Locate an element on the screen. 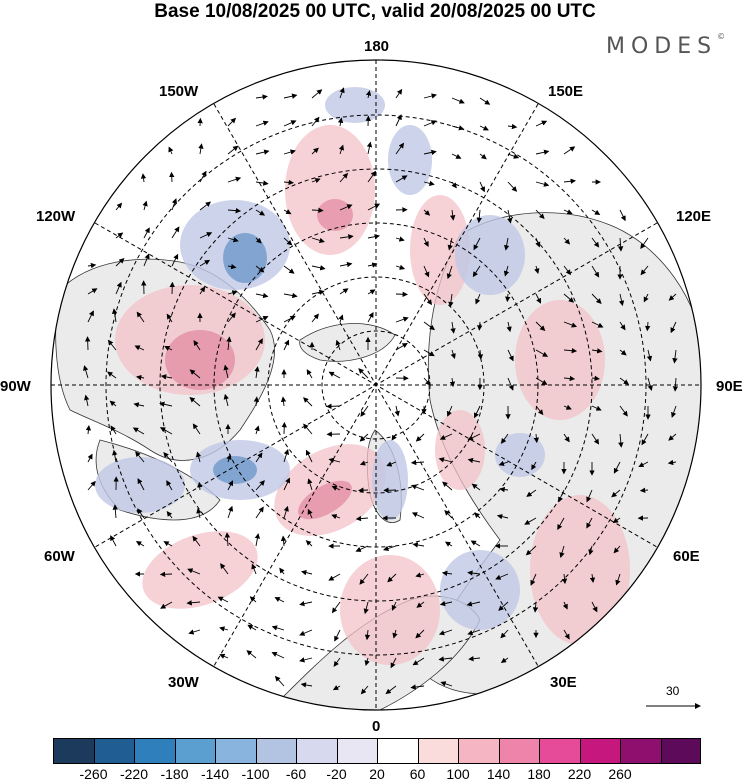  lon-label-120e: 120E is located at coordinates (694, 216).